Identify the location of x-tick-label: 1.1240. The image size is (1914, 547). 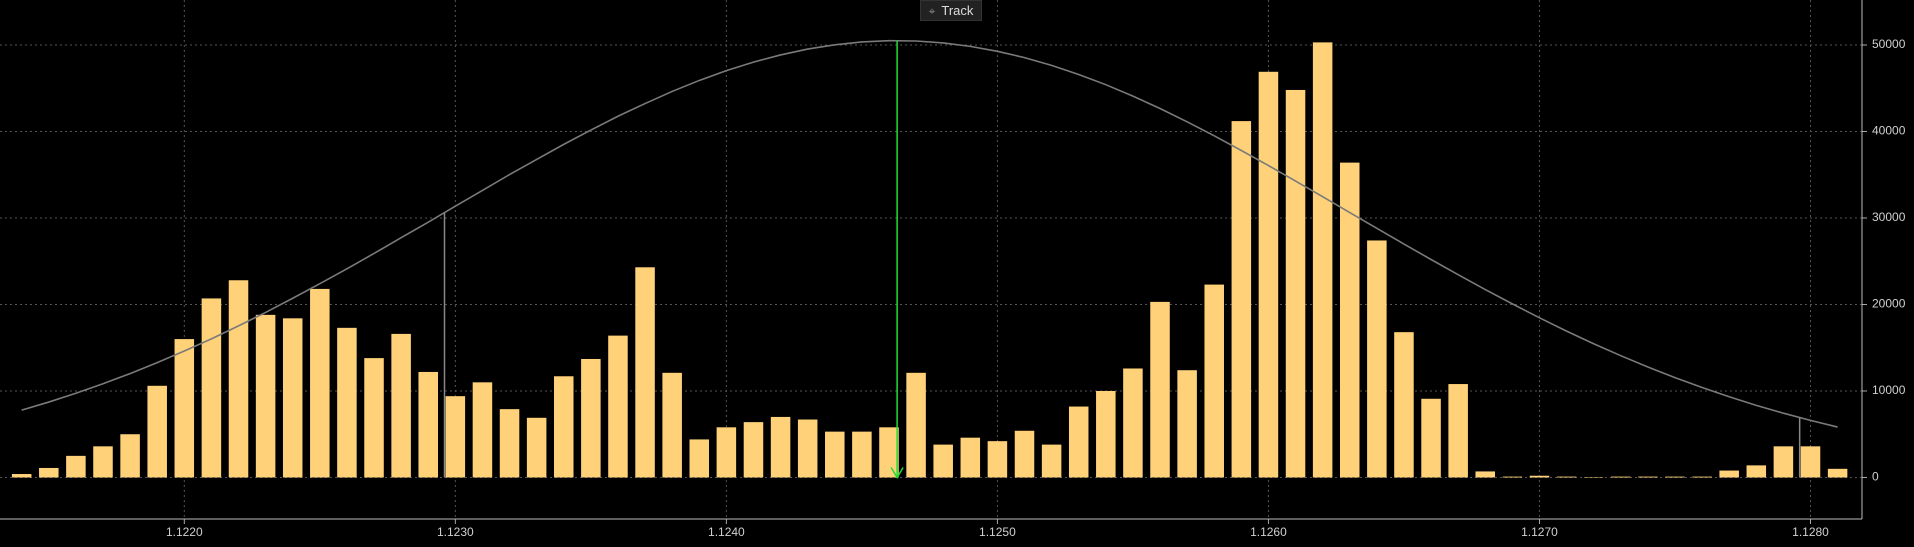
(726, 532).